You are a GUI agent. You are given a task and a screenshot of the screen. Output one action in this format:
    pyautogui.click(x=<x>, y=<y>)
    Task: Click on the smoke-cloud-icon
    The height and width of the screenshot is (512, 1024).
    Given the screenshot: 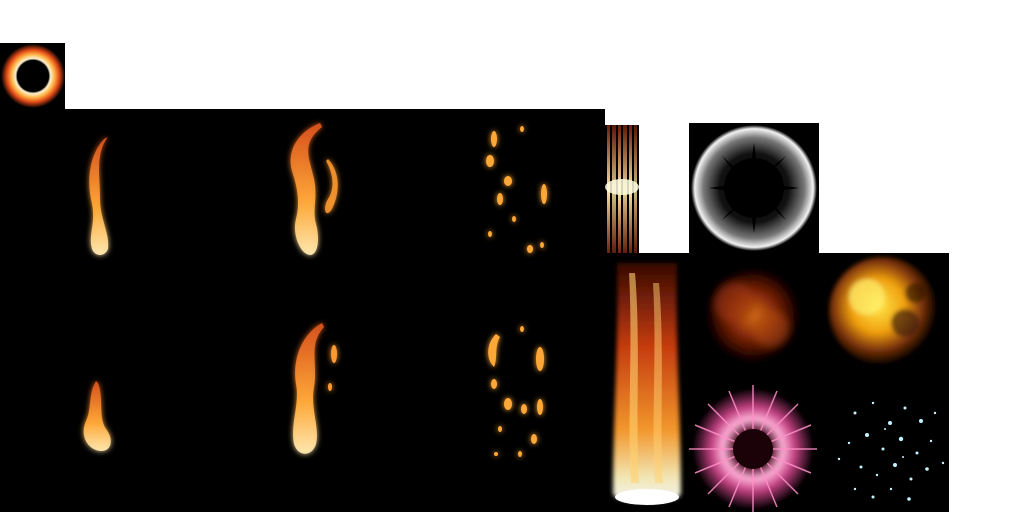 What is the action you would take?
    pyautogui.click(x=753, y=315)
    